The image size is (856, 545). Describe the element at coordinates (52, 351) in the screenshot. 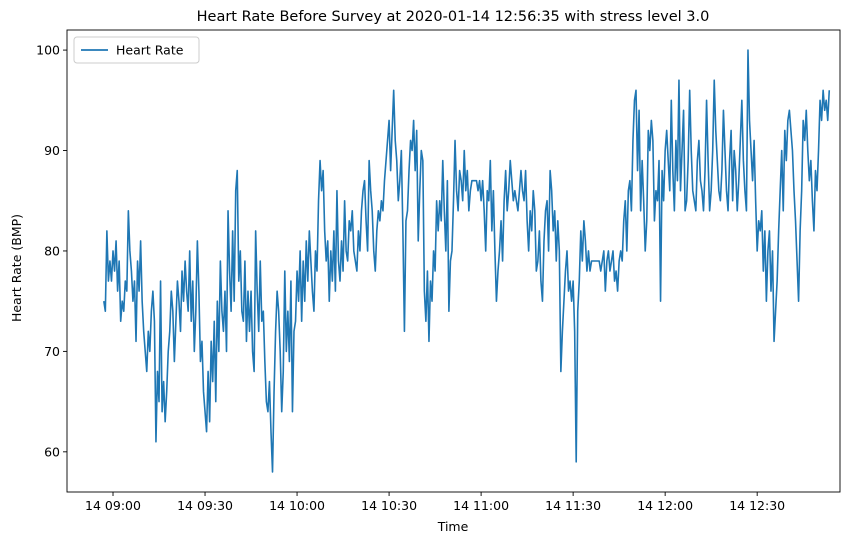

I see `y-tick-label: 70` at that location.